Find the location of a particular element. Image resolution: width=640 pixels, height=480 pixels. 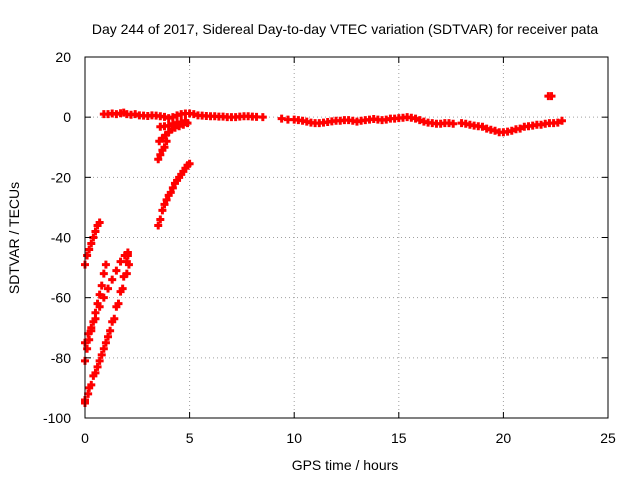

series-descending-arcs is located at coordinates (174, 173).